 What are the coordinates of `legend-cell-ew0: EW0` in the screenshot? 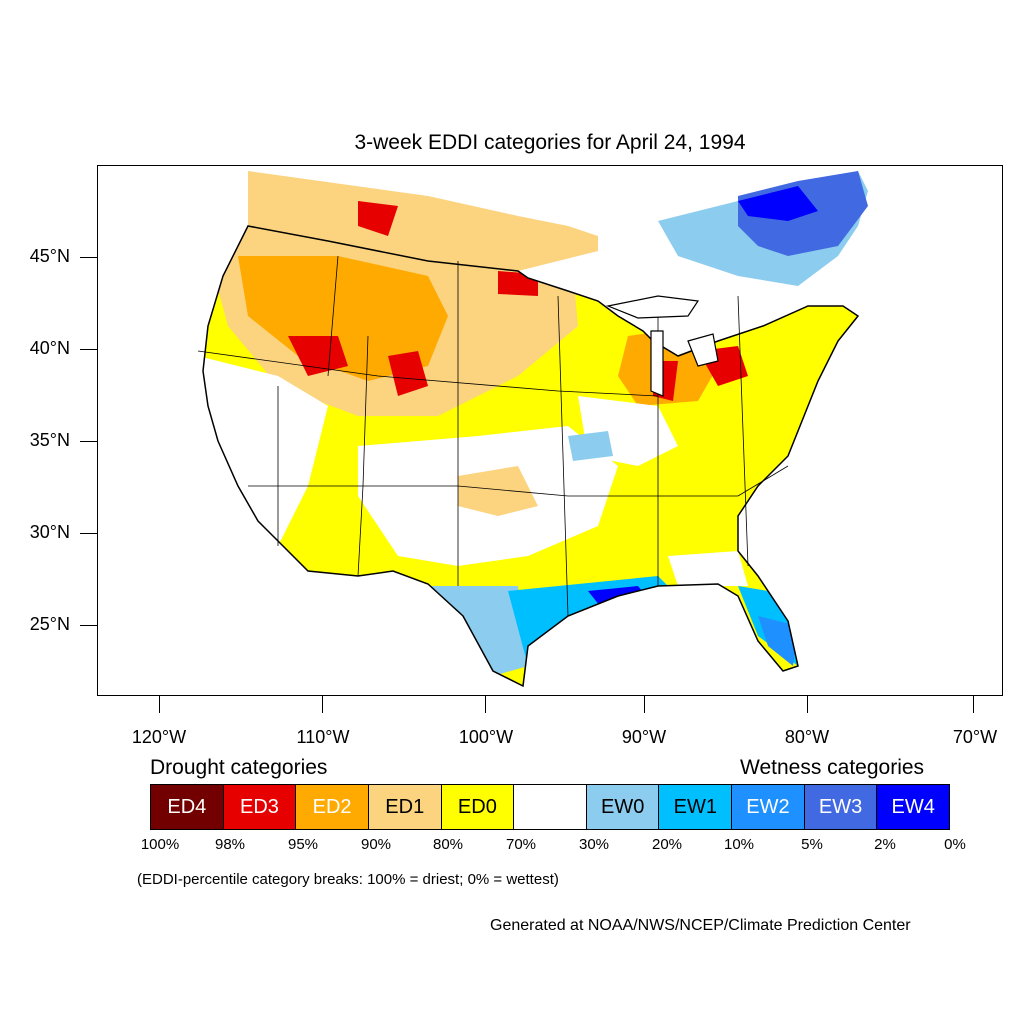 It's located at (623, 807).